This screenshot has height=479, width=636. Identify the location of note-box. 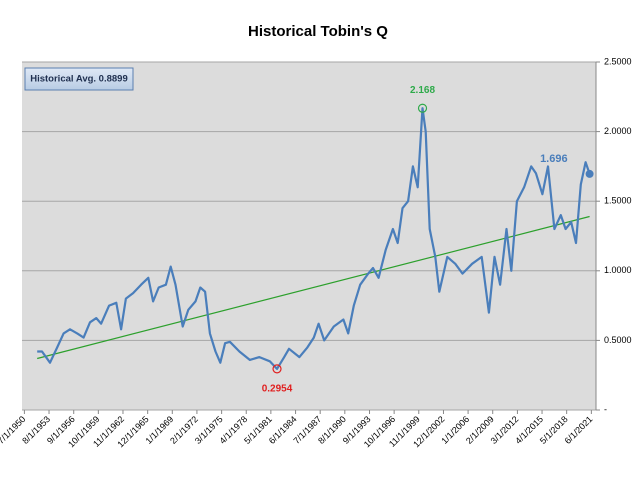
(79, 79).